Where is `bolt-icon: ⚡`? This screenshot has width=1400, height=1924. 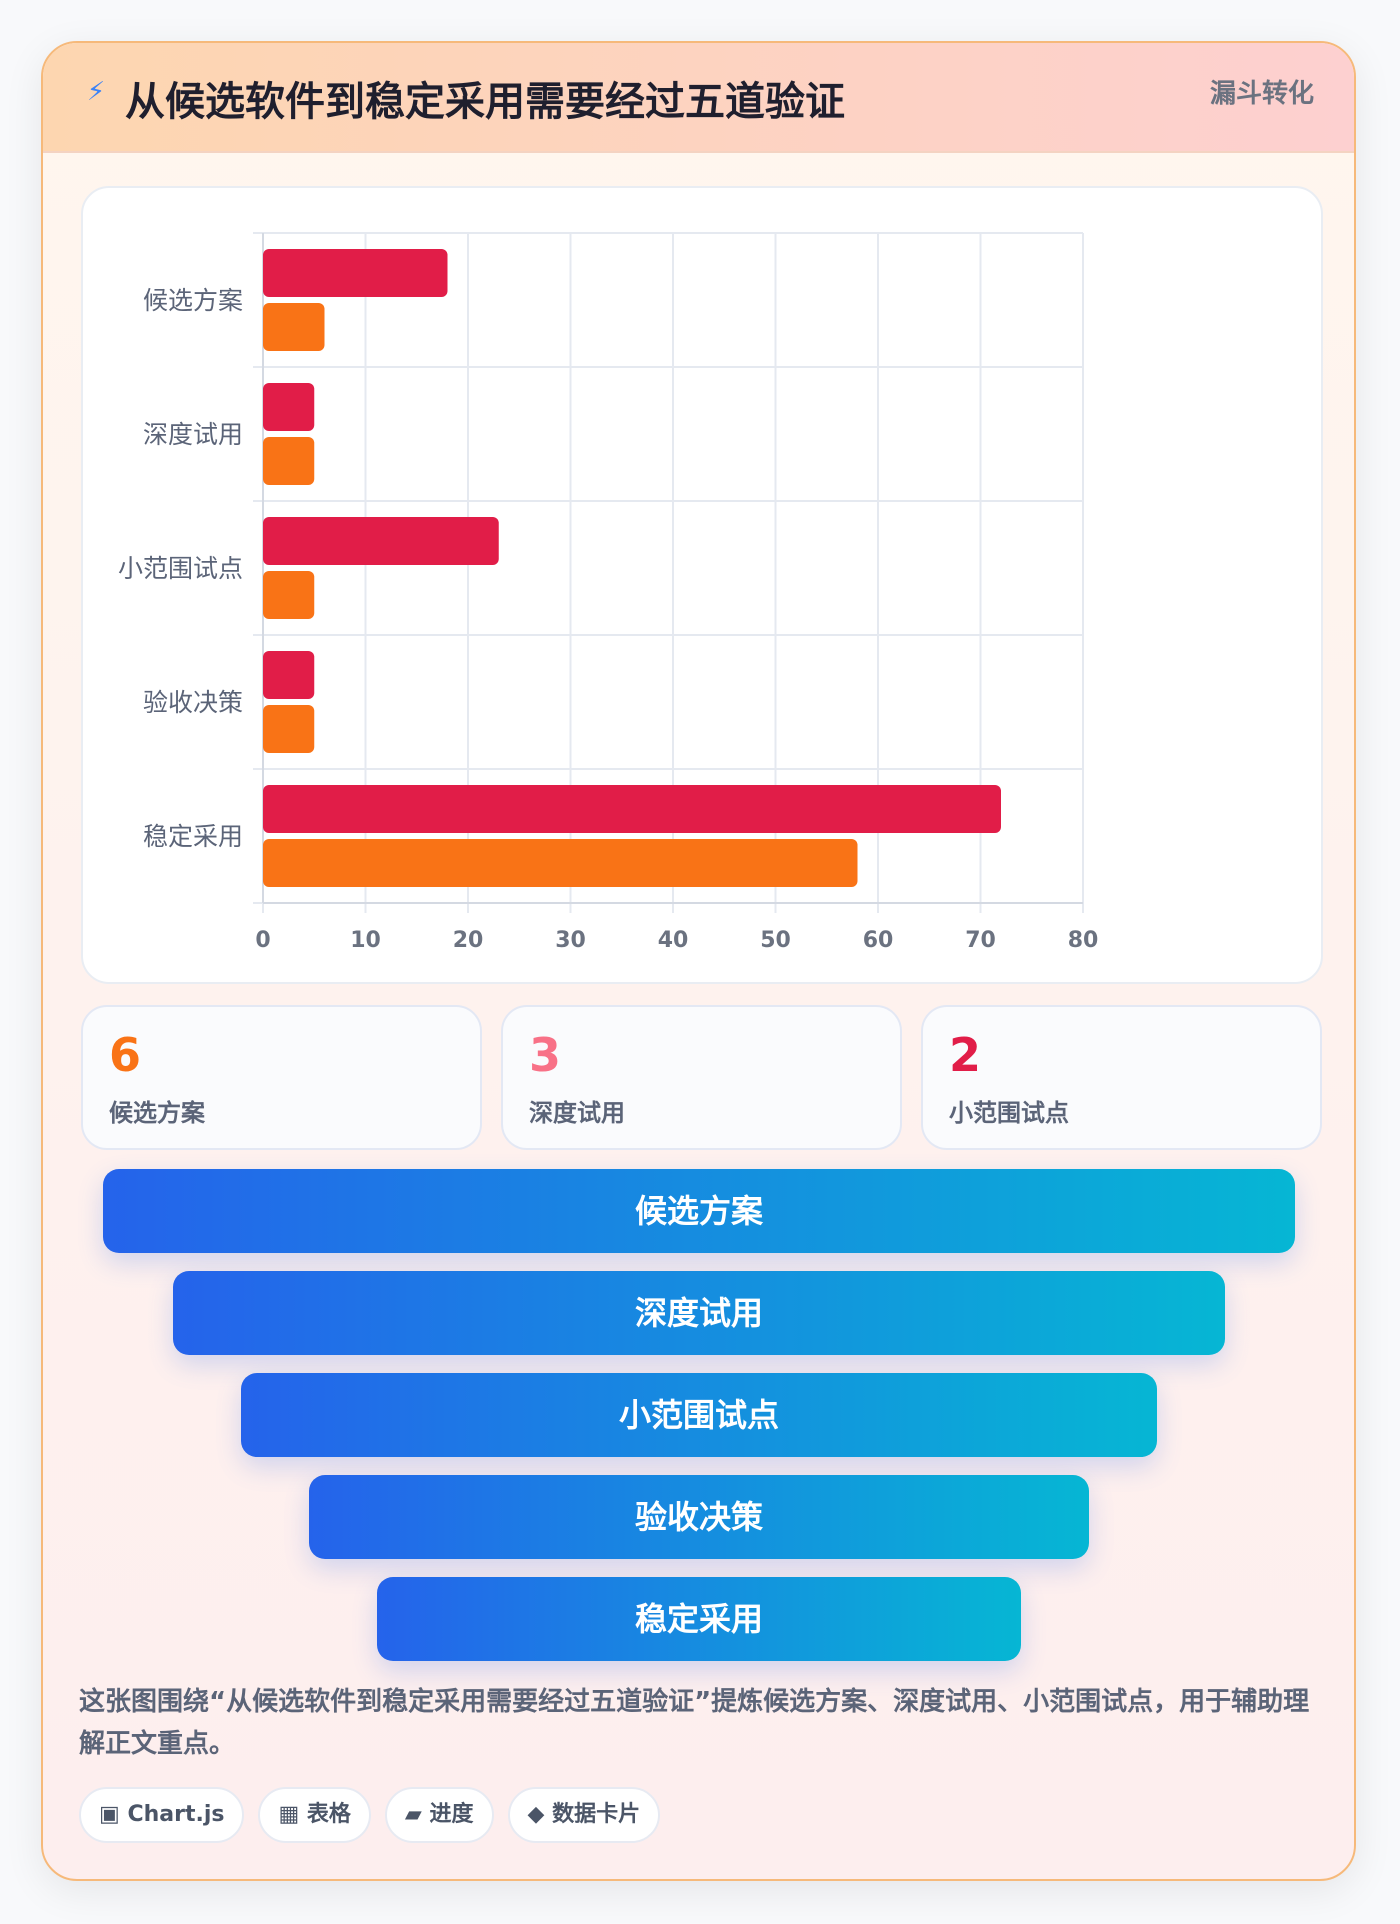 bolt-icon: ⚡ is located at coordinates (96, 92).